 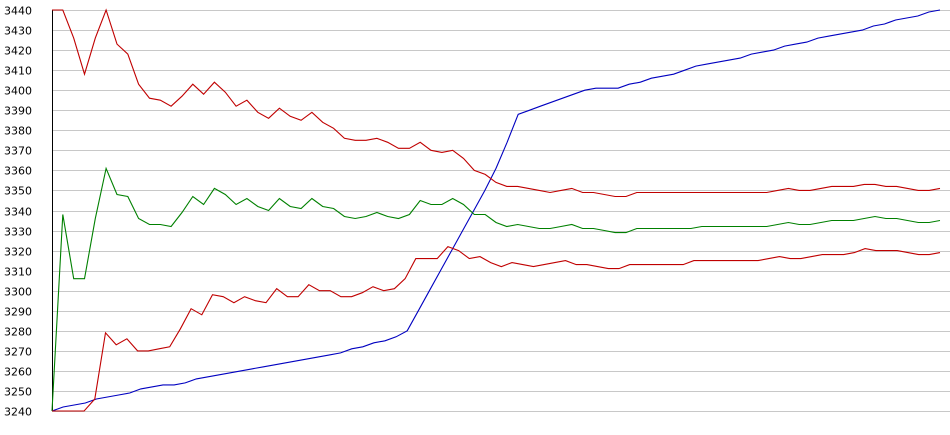 I want to click on y-tick-label: 3360, so click(x=18, y=171).